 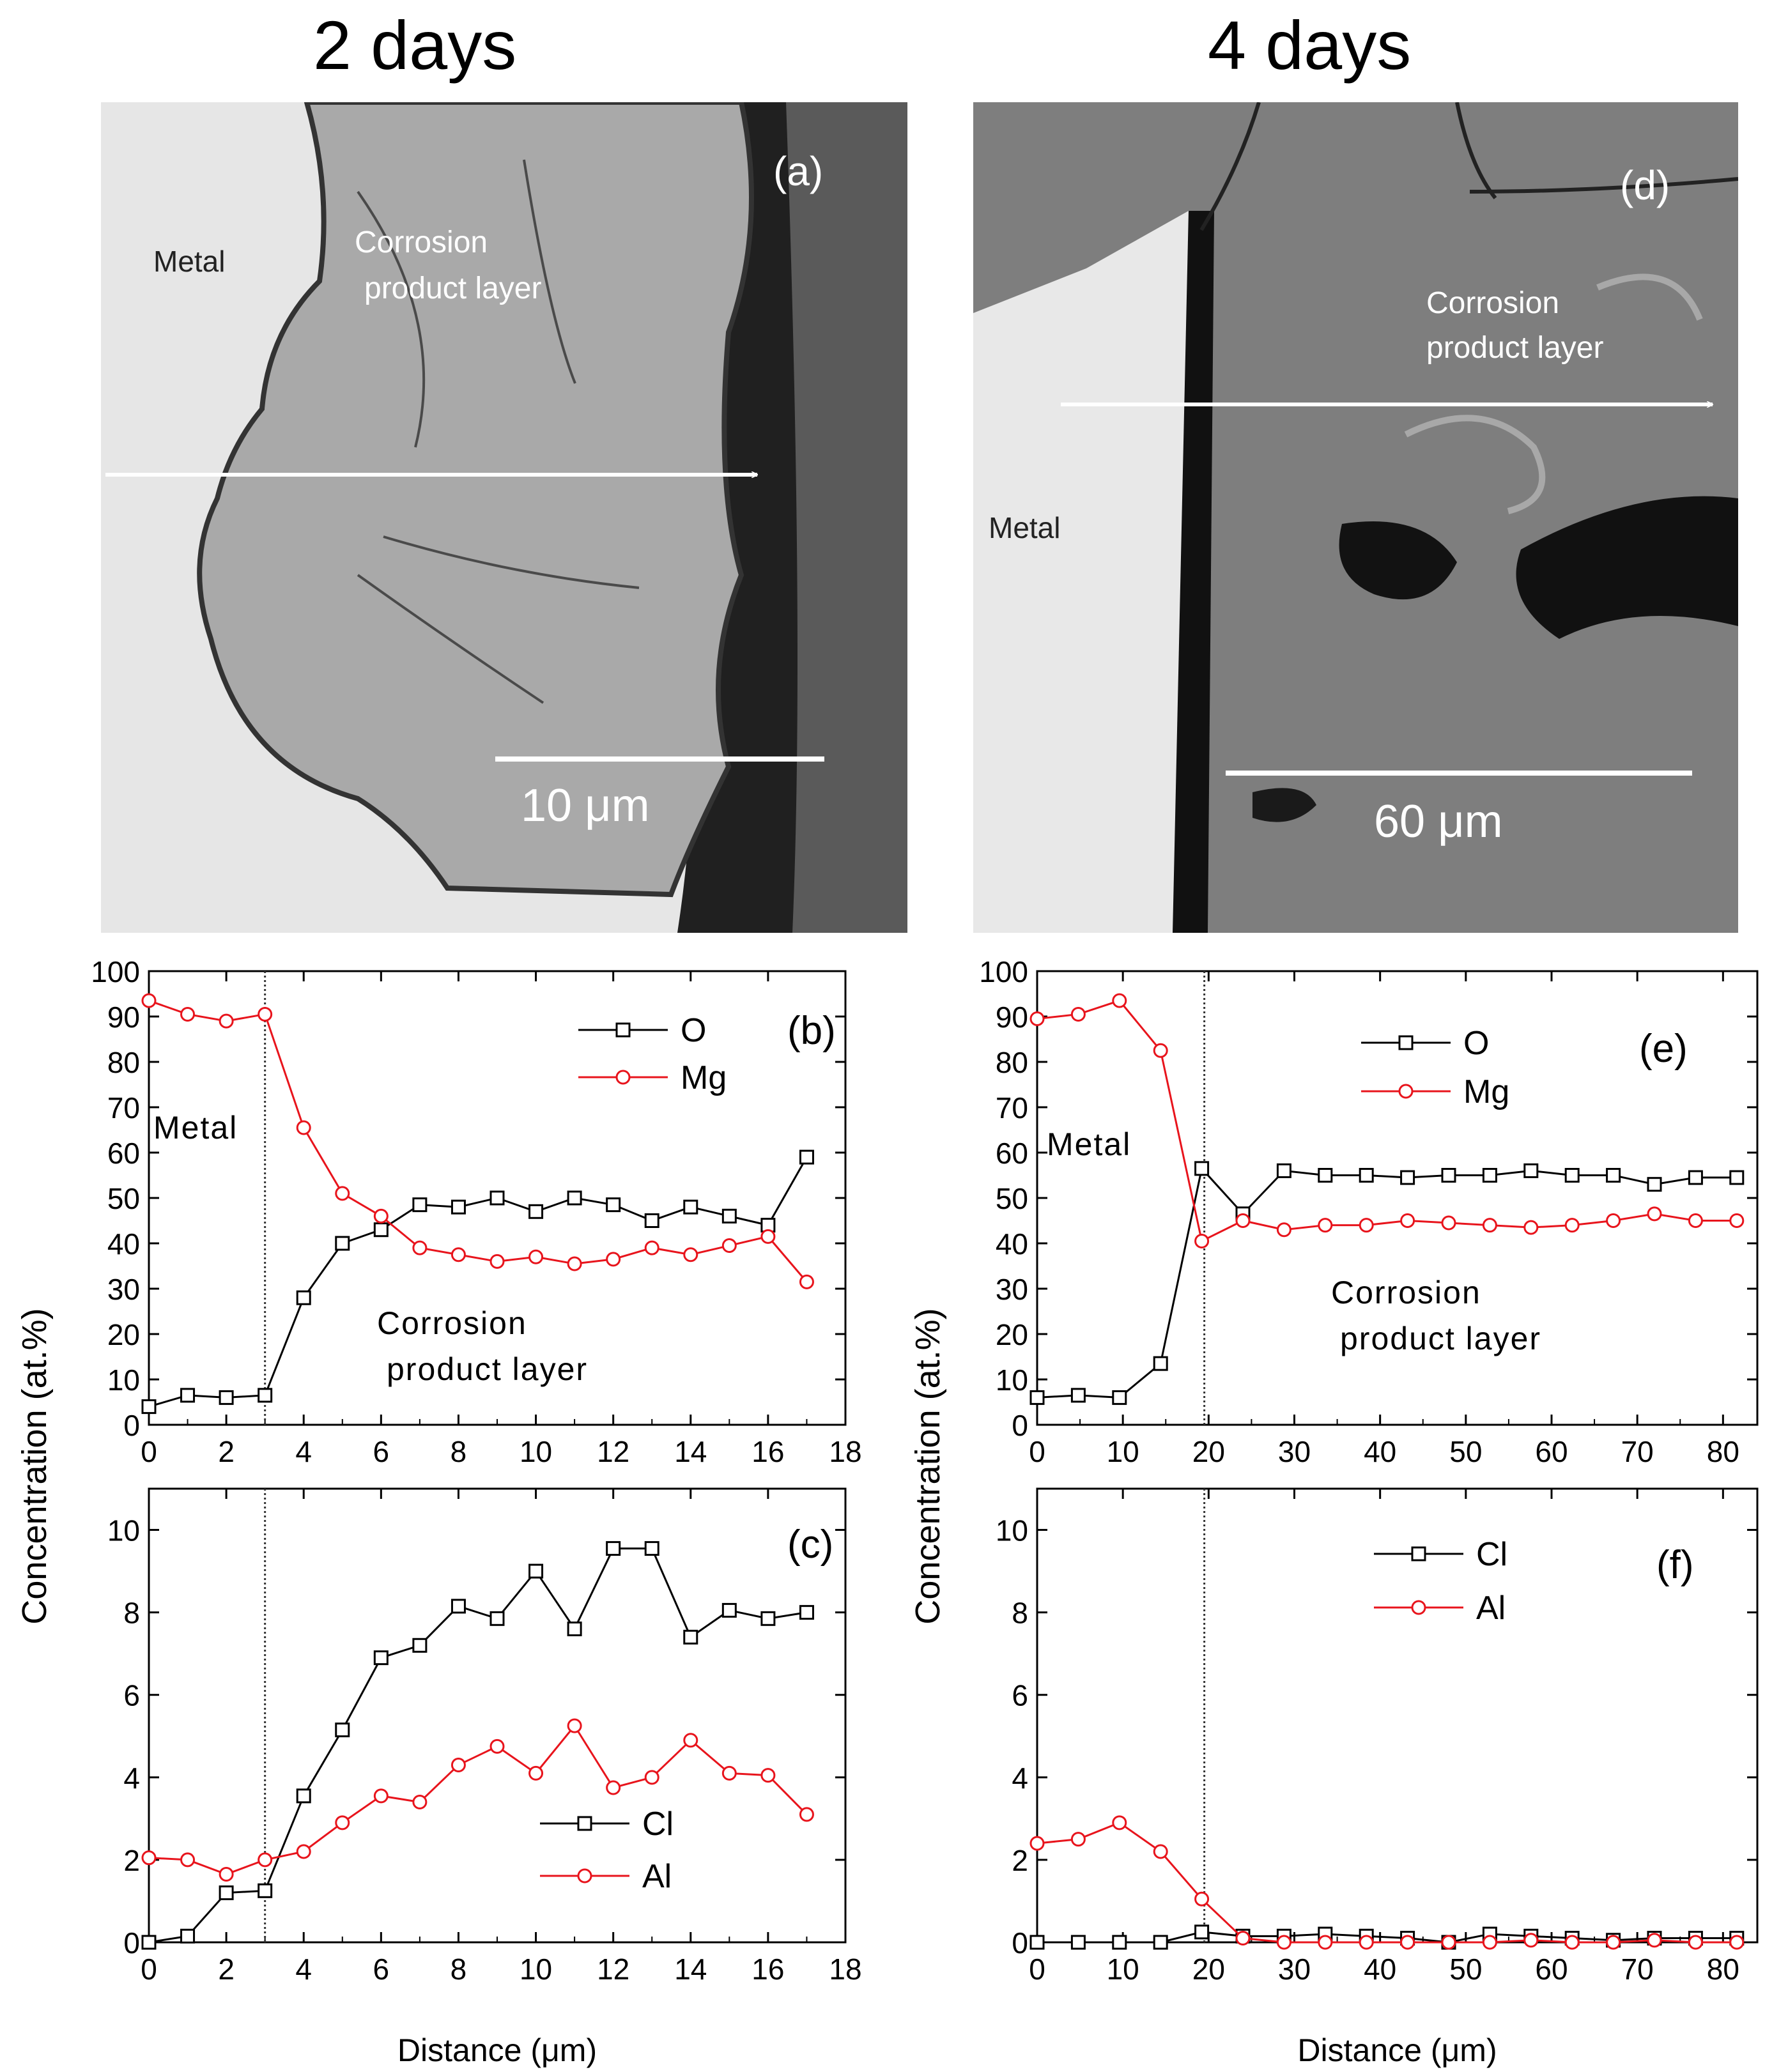 I want to click on x-tick-label-b: 10, so click(x=536, y=1451).